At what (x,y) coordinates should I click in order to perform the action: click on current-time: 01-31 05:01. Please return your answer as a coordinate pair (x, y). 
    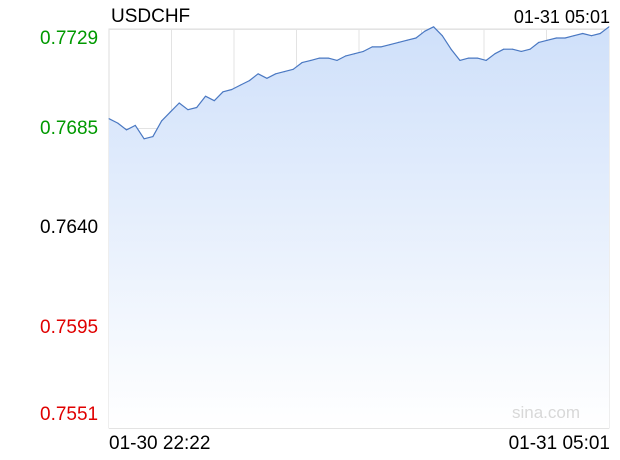
    Looking at the image, I should click on (561, 17).